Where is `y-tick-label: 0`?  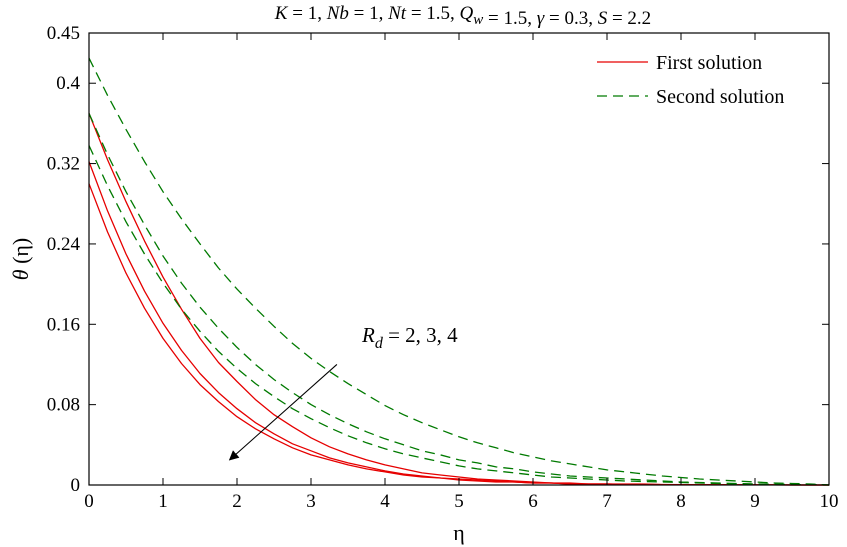 y-tick-label: 0 is located at coordinates (76, 485).